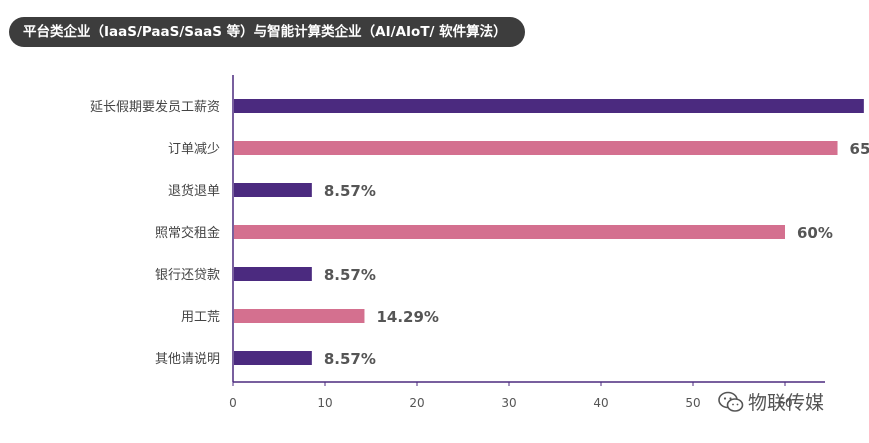 This screenshot has width=869, height=443. What do you see at coordinates (815, 233) in the screenshot?
I see `value-label: 60%` at bounding box center [815, 233].